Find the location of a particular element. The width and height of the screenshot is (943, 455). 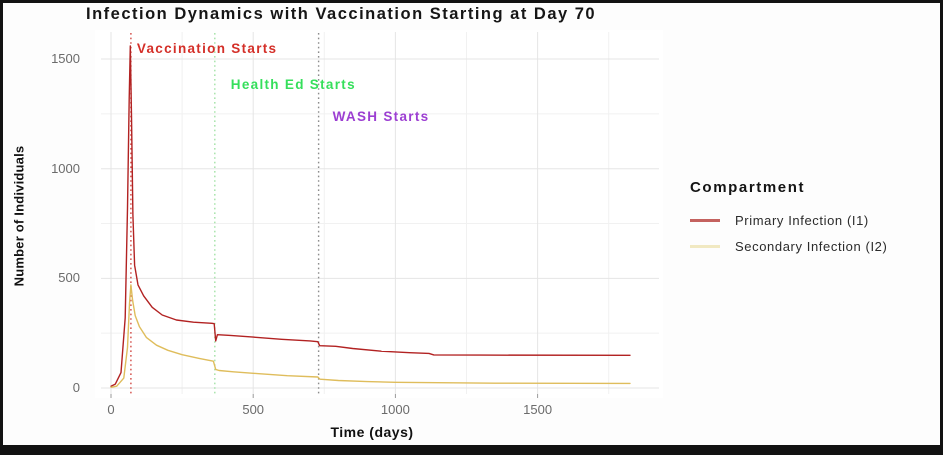

legend-item-2: Secondary Infection (I2) is located at coordinates (788, 246).